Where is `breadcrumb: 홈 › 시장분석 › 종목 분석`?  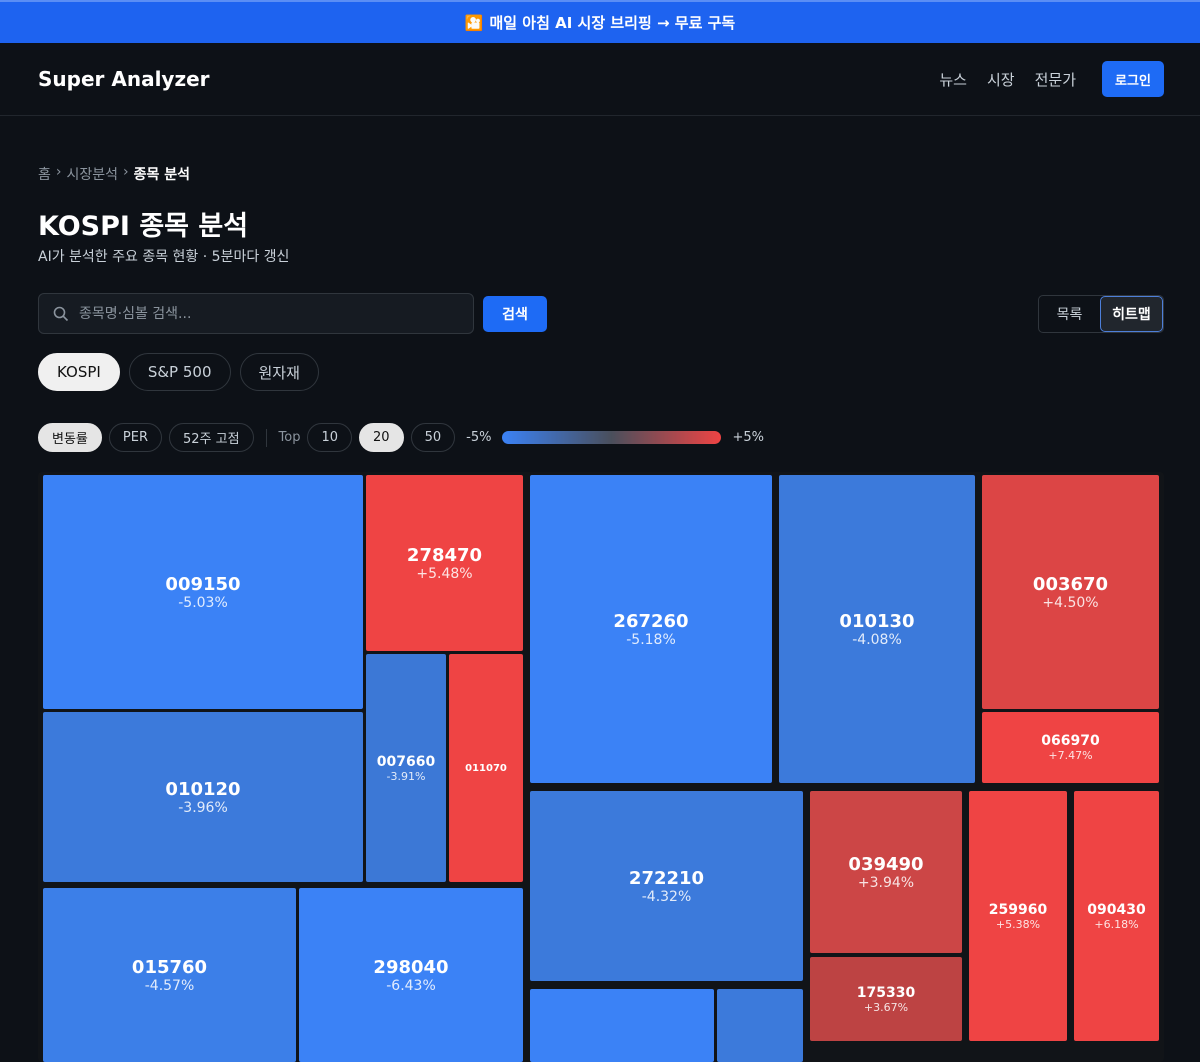
breadcrumb: 홈 › 시장분석 › 종목 분석 is located at coordinates (114, 174).